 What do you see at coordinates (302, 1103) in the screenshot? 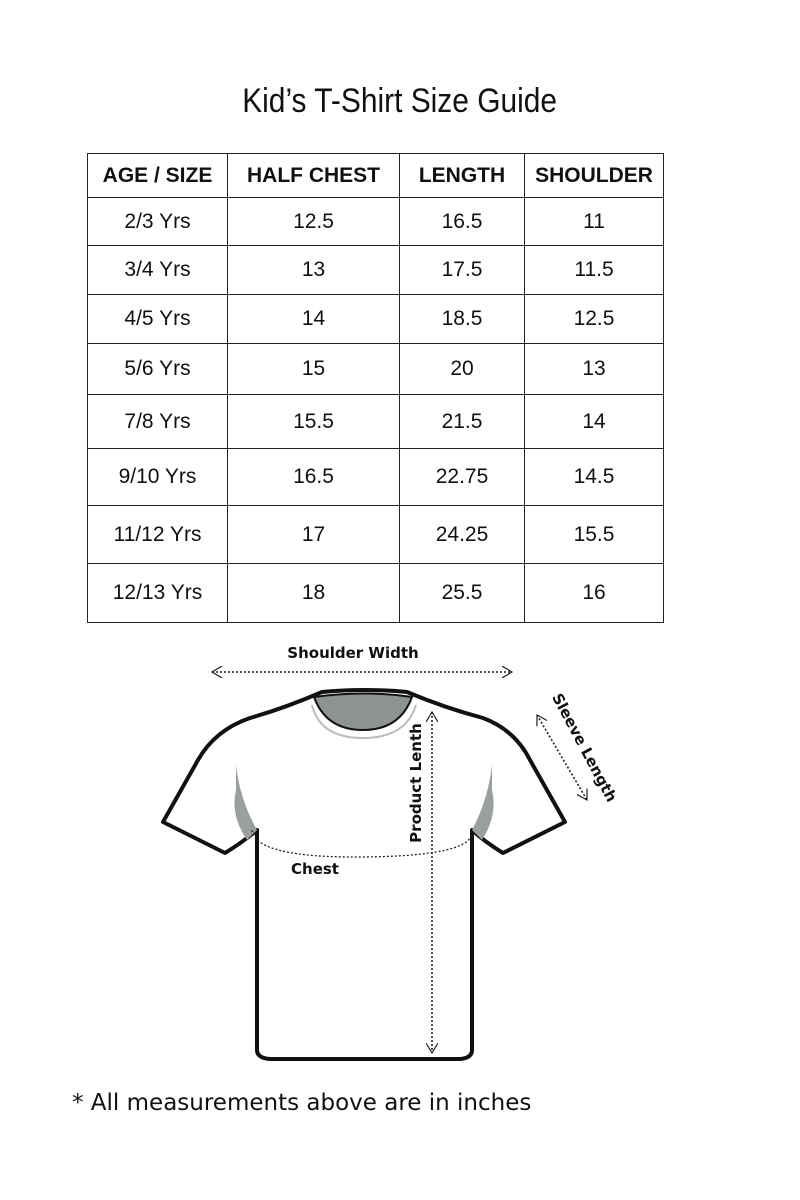
I see `footnote: * All measurements above are in inches` at bounding box center [302, 1103].